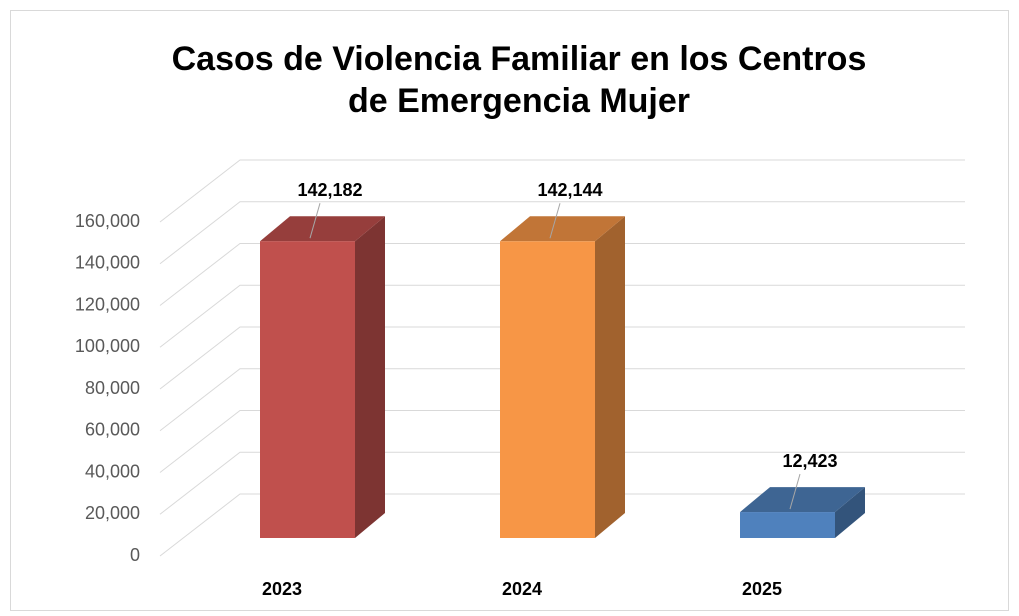 The height and width of the screenshot is (616, 1019). What do you see at coordinates (522, 589) in the screenshot?
I see `x-tick-label: 2024` at bounding box center [522, 589].